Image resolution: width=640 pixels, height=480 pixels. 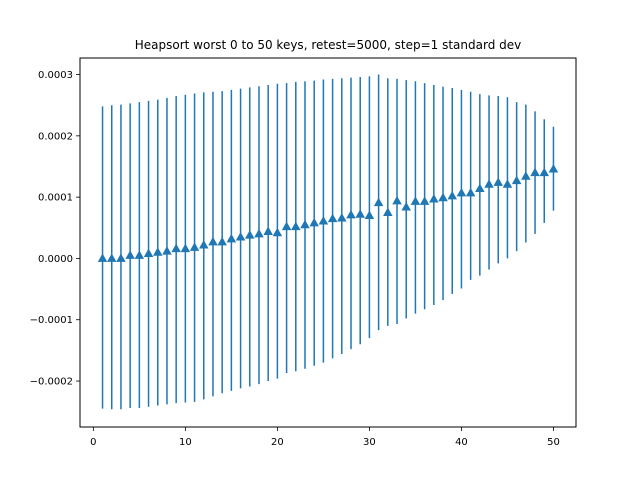 What do you see at coordinates (461, 442) in the screenshot?
I see `x-tick-label: 40` at bounding box center [461, 442].